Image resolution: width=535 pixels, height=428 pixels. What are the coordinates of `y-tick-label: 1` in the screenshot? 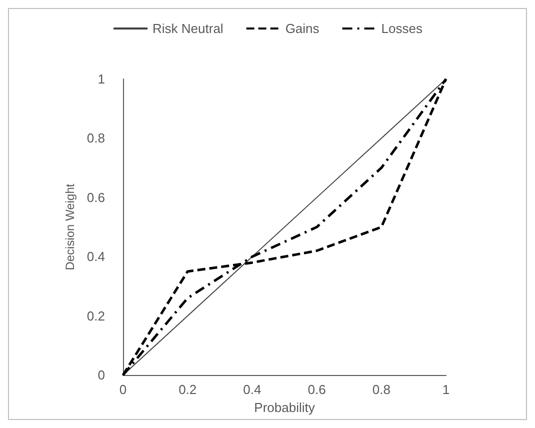 It's located at (101, 79).